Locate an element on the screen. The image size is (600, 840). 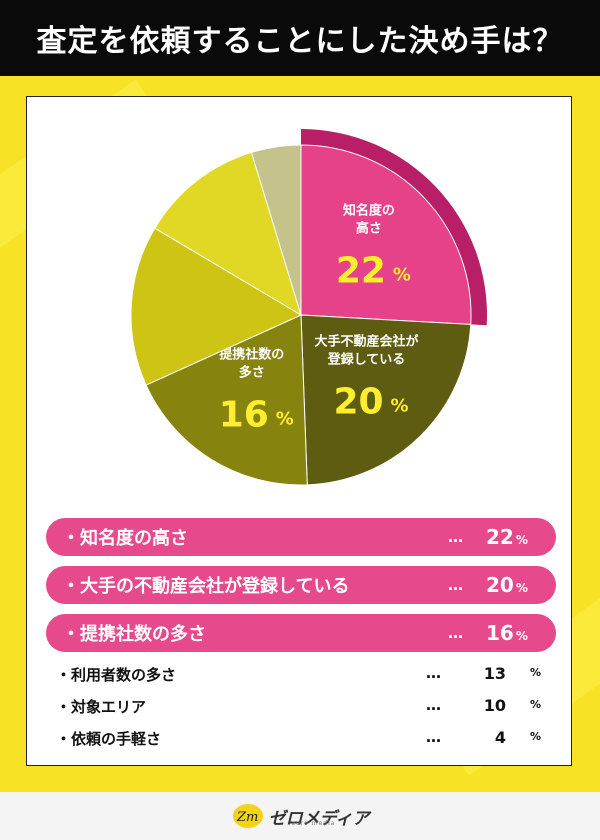
svg-text: Zm is located at coordinates (247, 817).